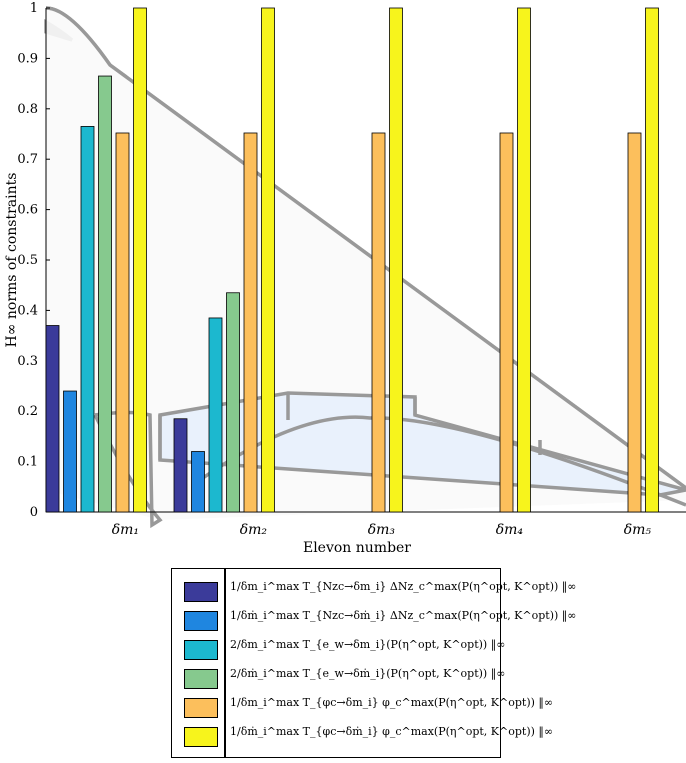 The image size is (686, 763). What do you see at coordinates (34, 512) in the screenshot?
I see `y-tick-label: 0` at bounding box center [34, 512].